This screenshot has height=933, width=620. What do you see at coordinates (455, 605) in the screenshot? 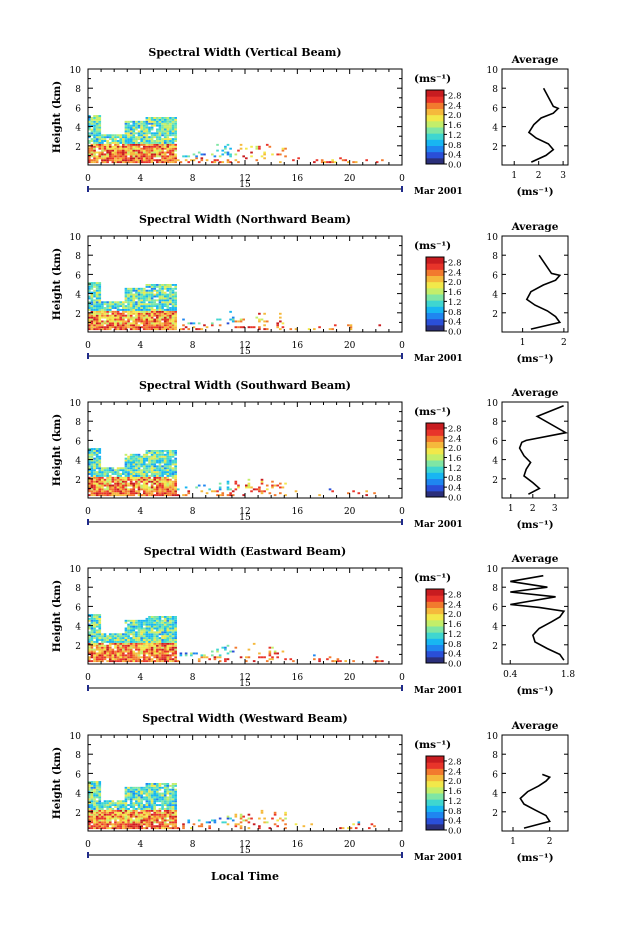
I see `colorbar-tick-label: 2.4` at bounding box center [455, 605].